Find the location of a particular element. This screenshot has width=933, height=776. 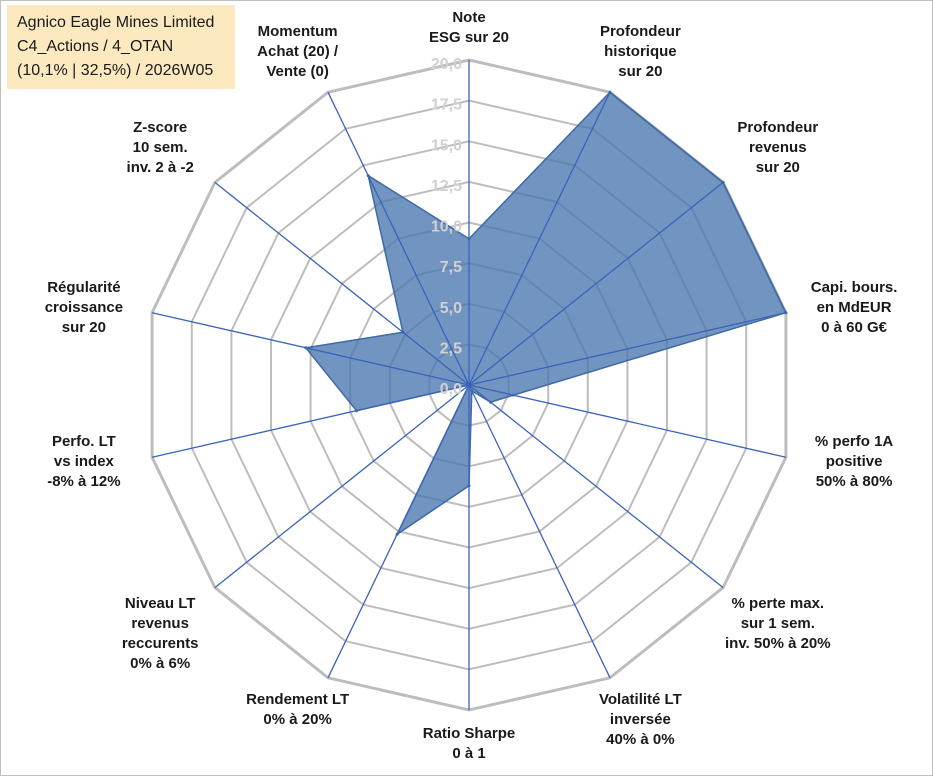

tick-label-7: 17,5 is located at coordinates (446, 105).